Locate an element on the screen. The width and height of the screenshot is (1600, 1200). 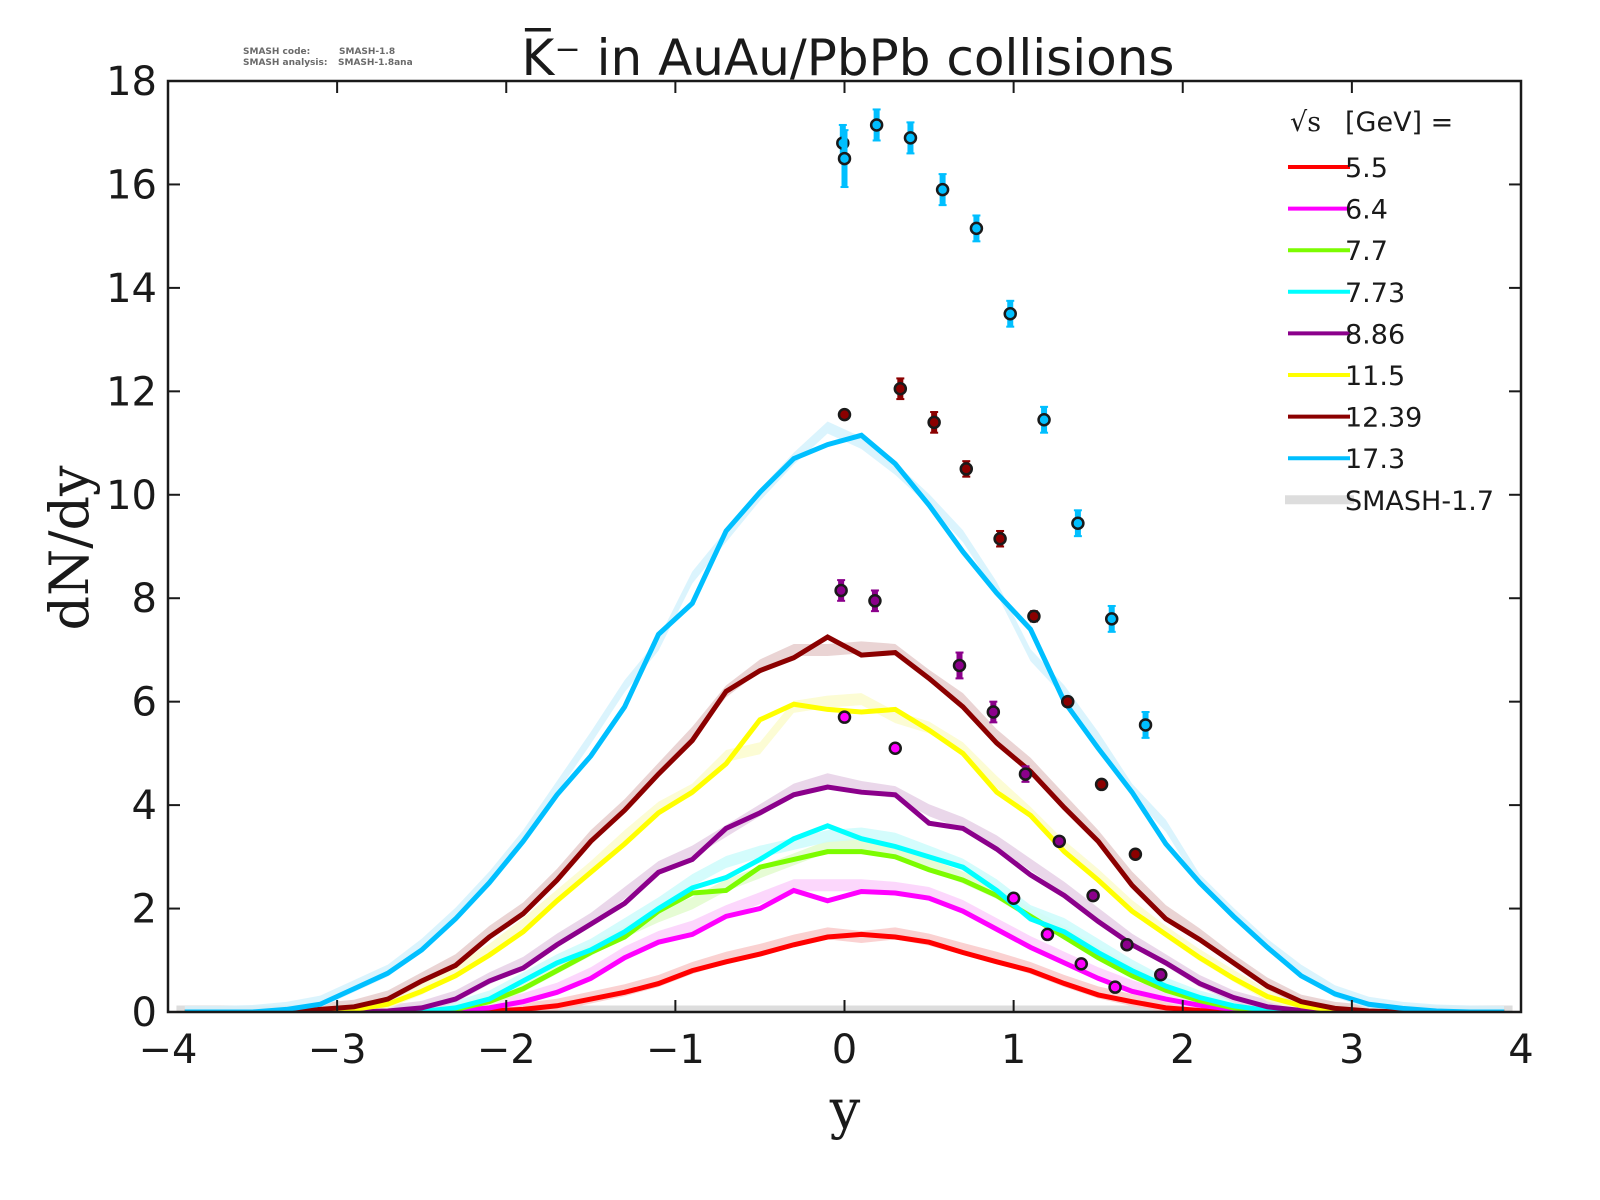
x-tick-label: 1 is located at coordinates (1013, 1050).